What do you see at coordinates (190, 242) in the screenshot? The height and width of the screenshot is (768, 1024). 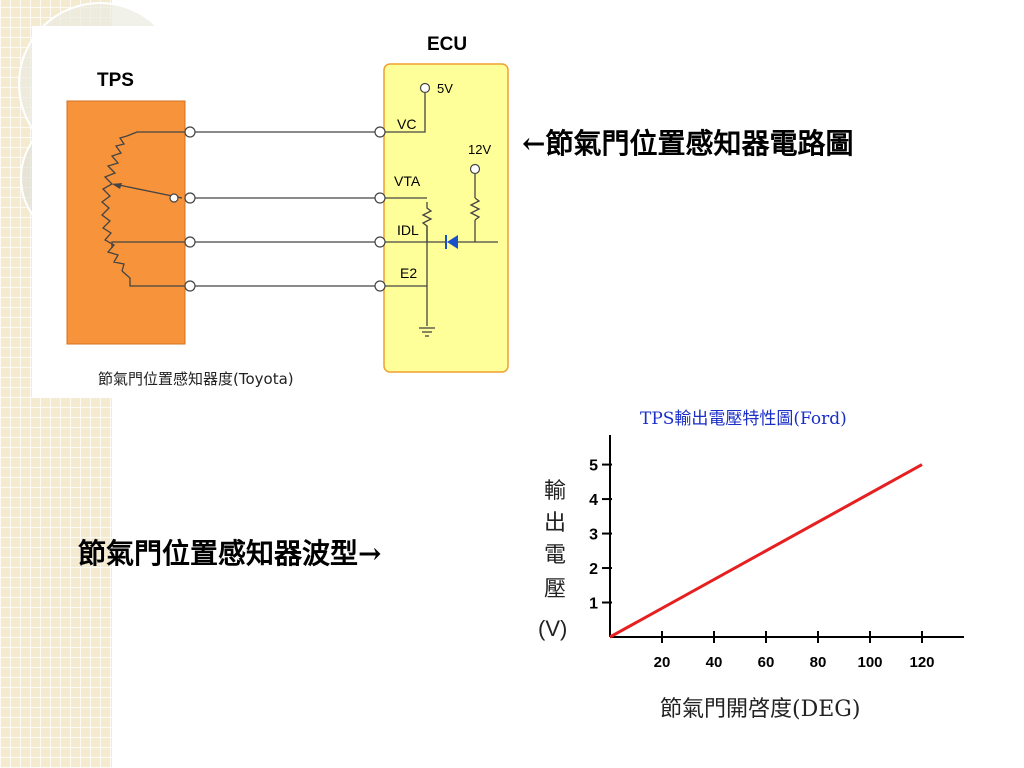 I see `tps-terminal-idl` at bounding box center [190, 242].